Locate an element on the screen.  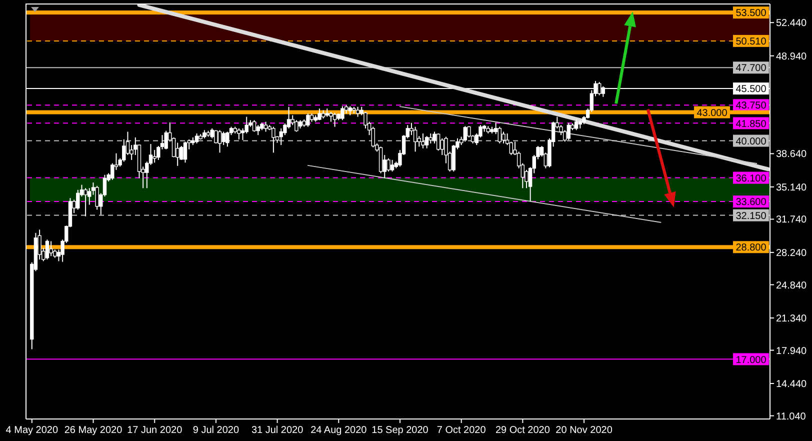
y-tick-label: 28.240 is located at coordinates (792, 253).